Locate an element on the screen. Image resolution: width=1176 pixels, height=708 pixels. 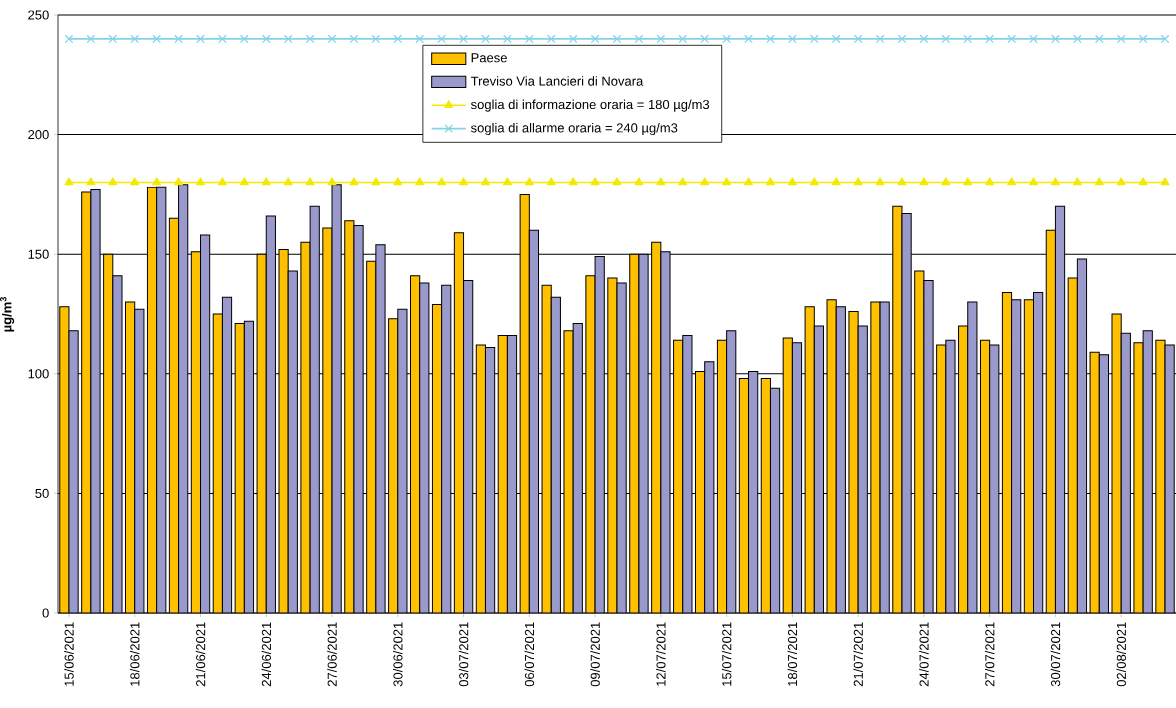
legend-label: Paese is located at coordinates (489, 58).